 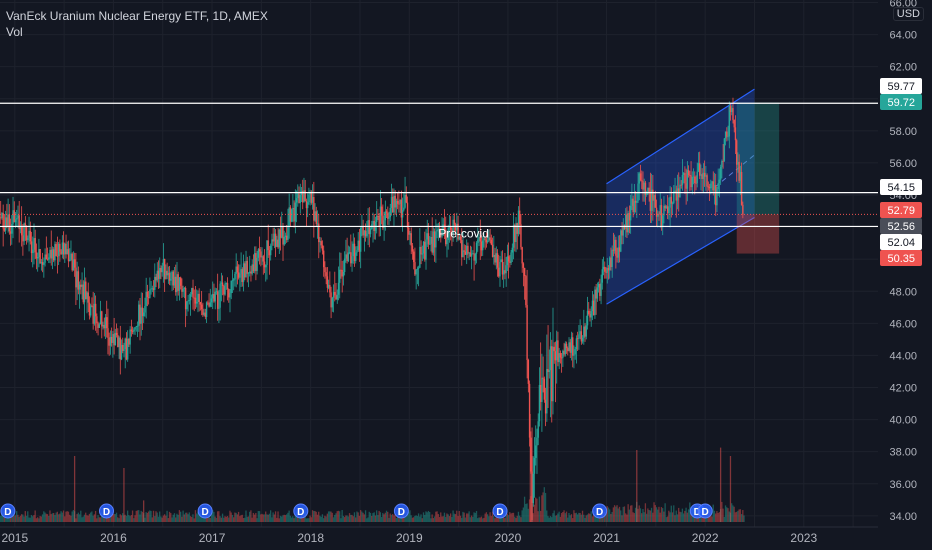 What do you see at coordinates (908, 14) in the screenshot?
I see `currency-badge: USD` at bounding box center [908, 14].